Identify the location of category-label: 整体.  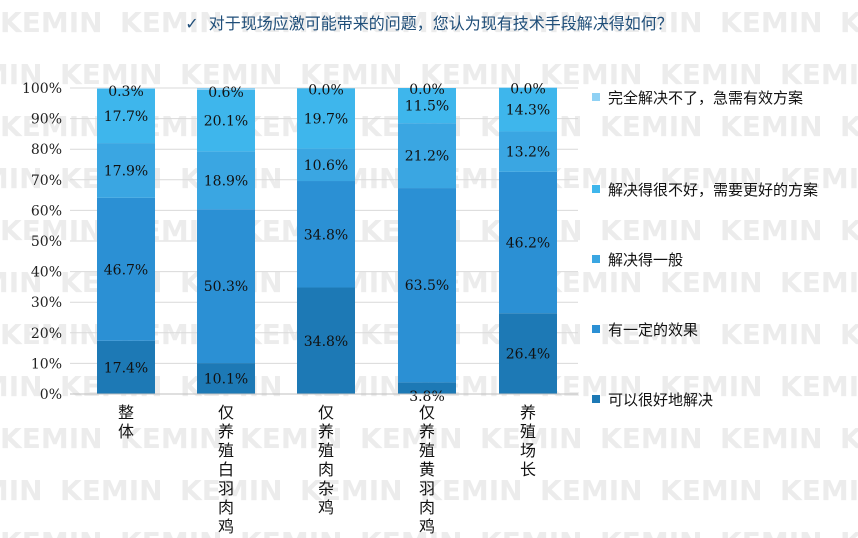
(126, 422).